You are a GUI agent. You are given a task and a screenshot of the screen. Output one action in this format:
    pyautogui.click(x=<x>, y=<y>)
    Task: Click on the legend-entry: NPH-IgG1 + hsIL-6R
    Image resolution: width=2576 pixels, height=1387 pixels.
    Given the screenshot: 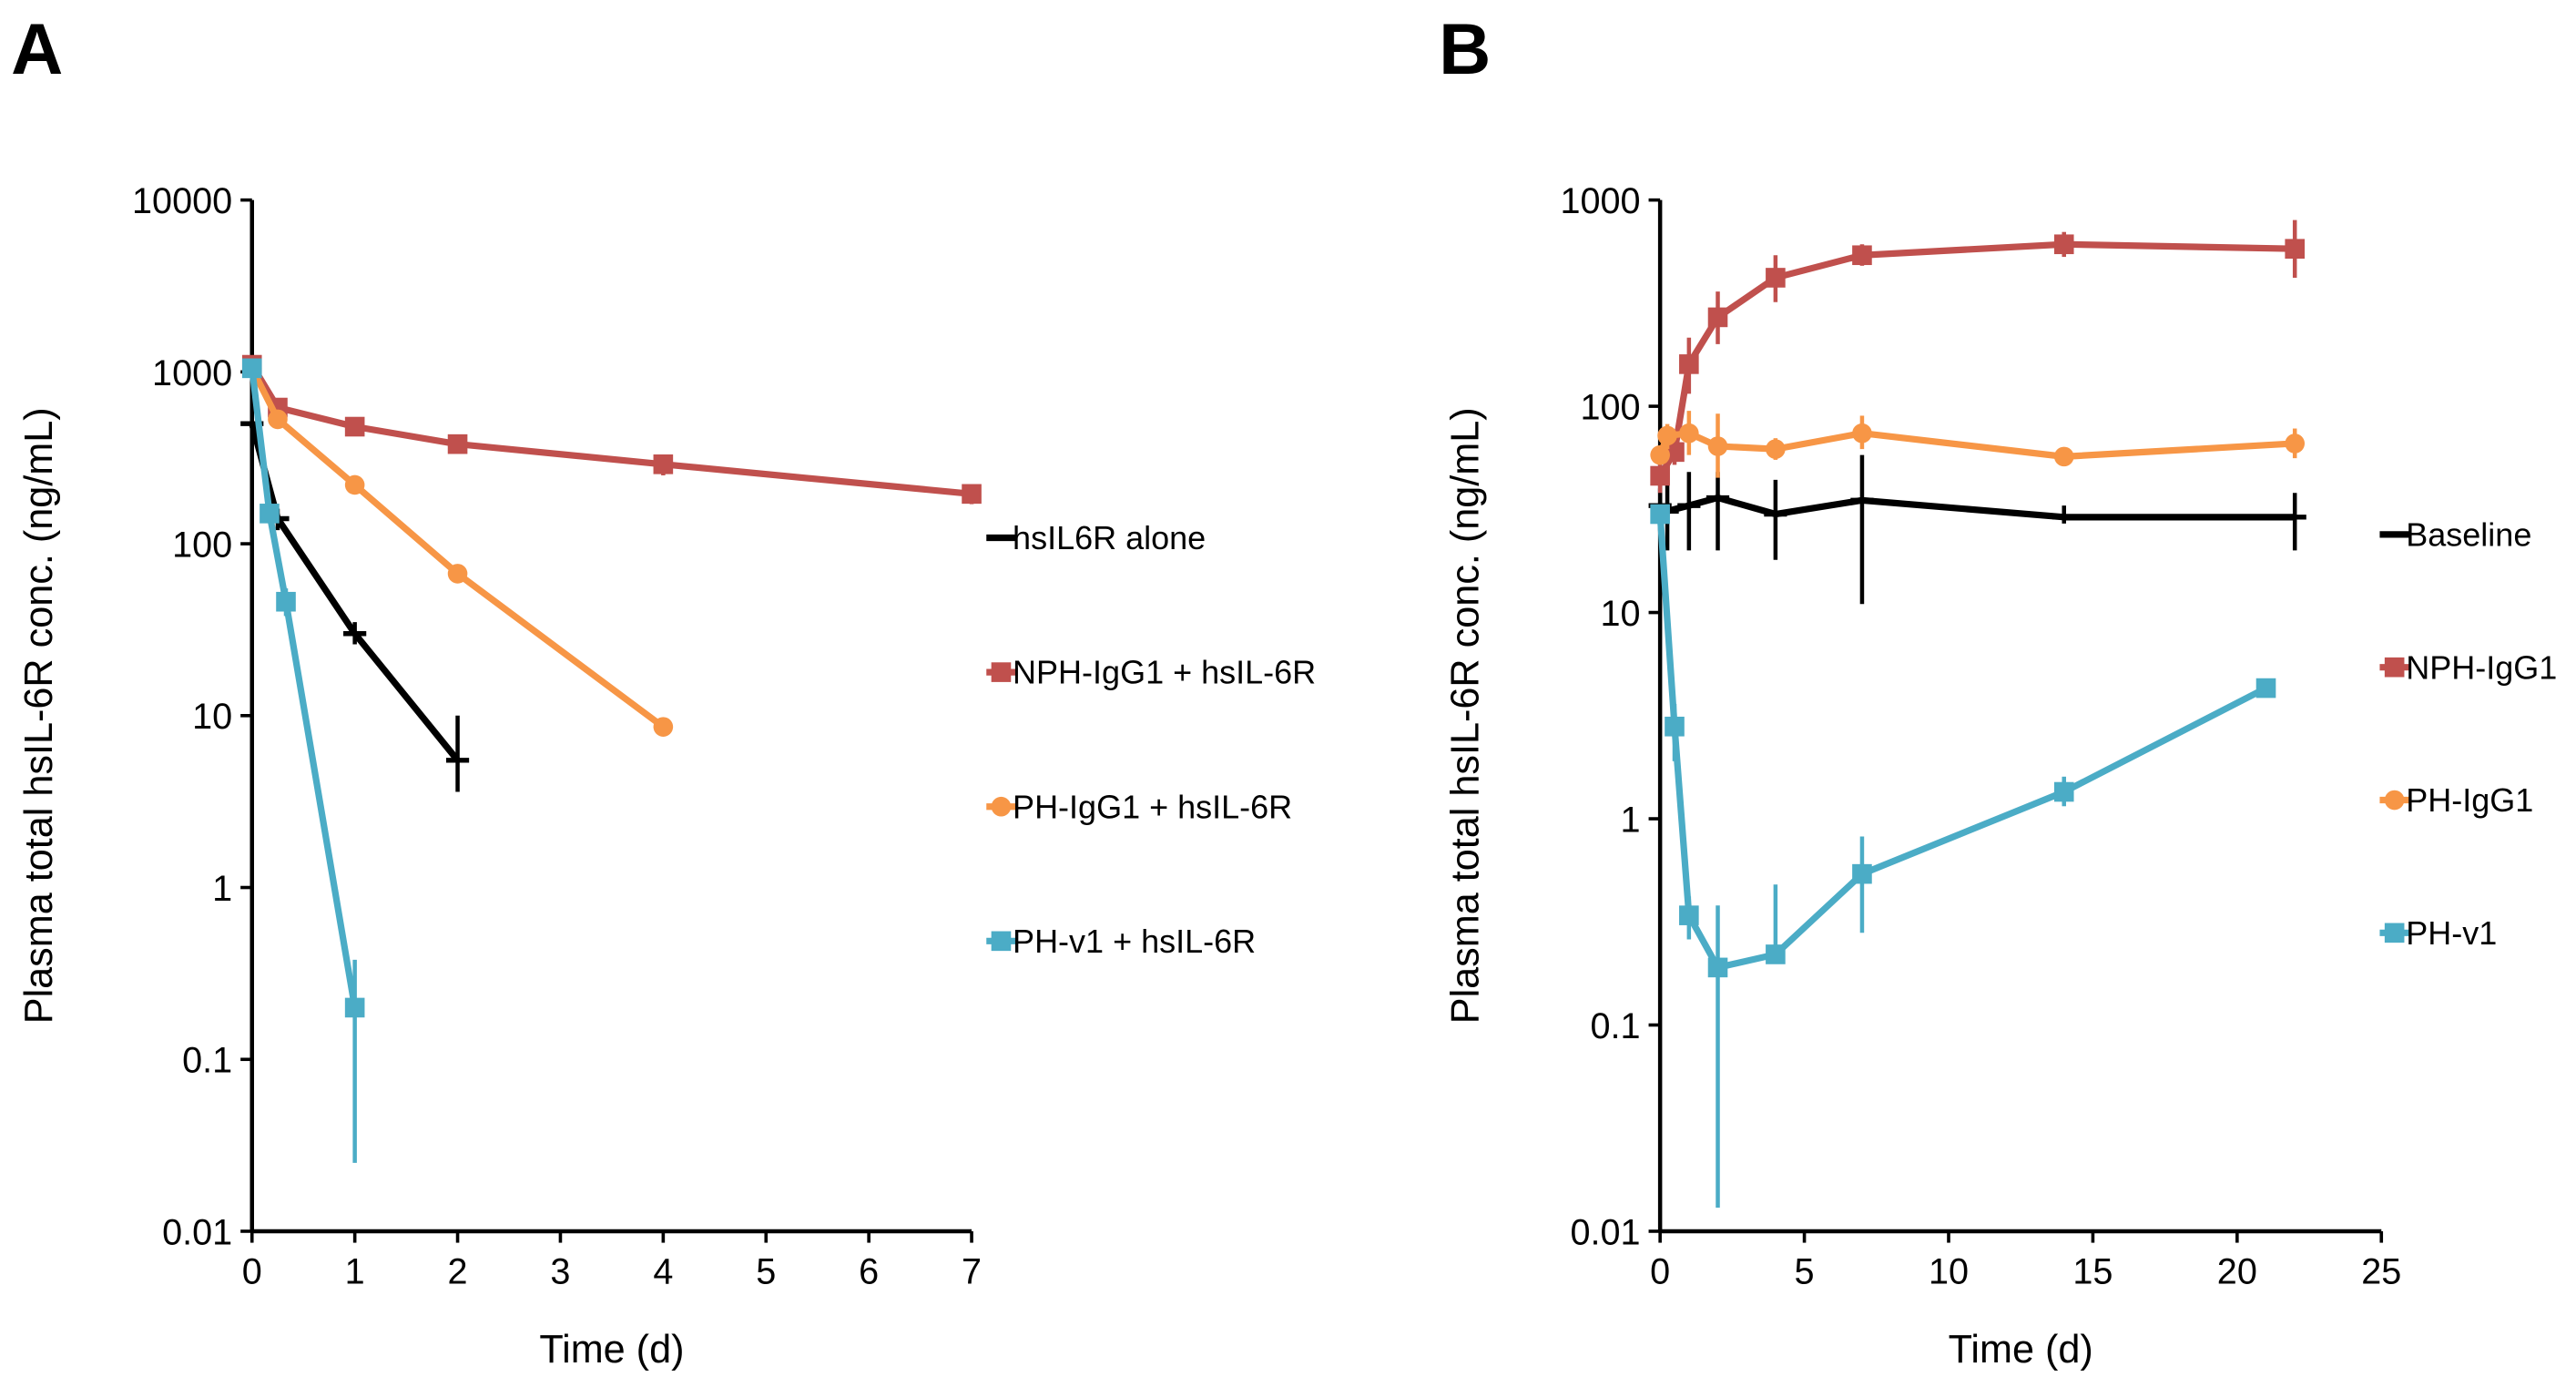 What is the action you would take?
    pyautogui.click(x=1151, y=672)
    